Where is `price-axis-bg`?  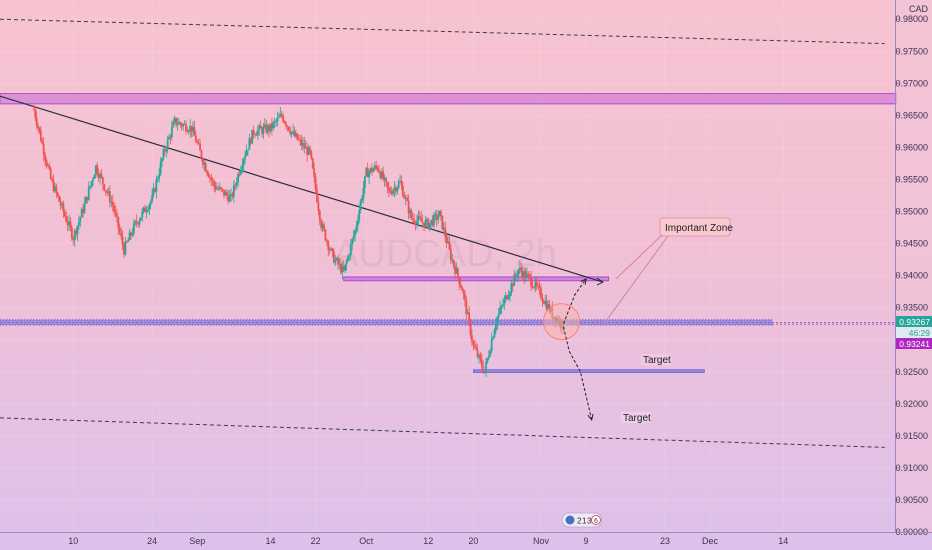
price-axis-bg is located at coordinates (914, 266).